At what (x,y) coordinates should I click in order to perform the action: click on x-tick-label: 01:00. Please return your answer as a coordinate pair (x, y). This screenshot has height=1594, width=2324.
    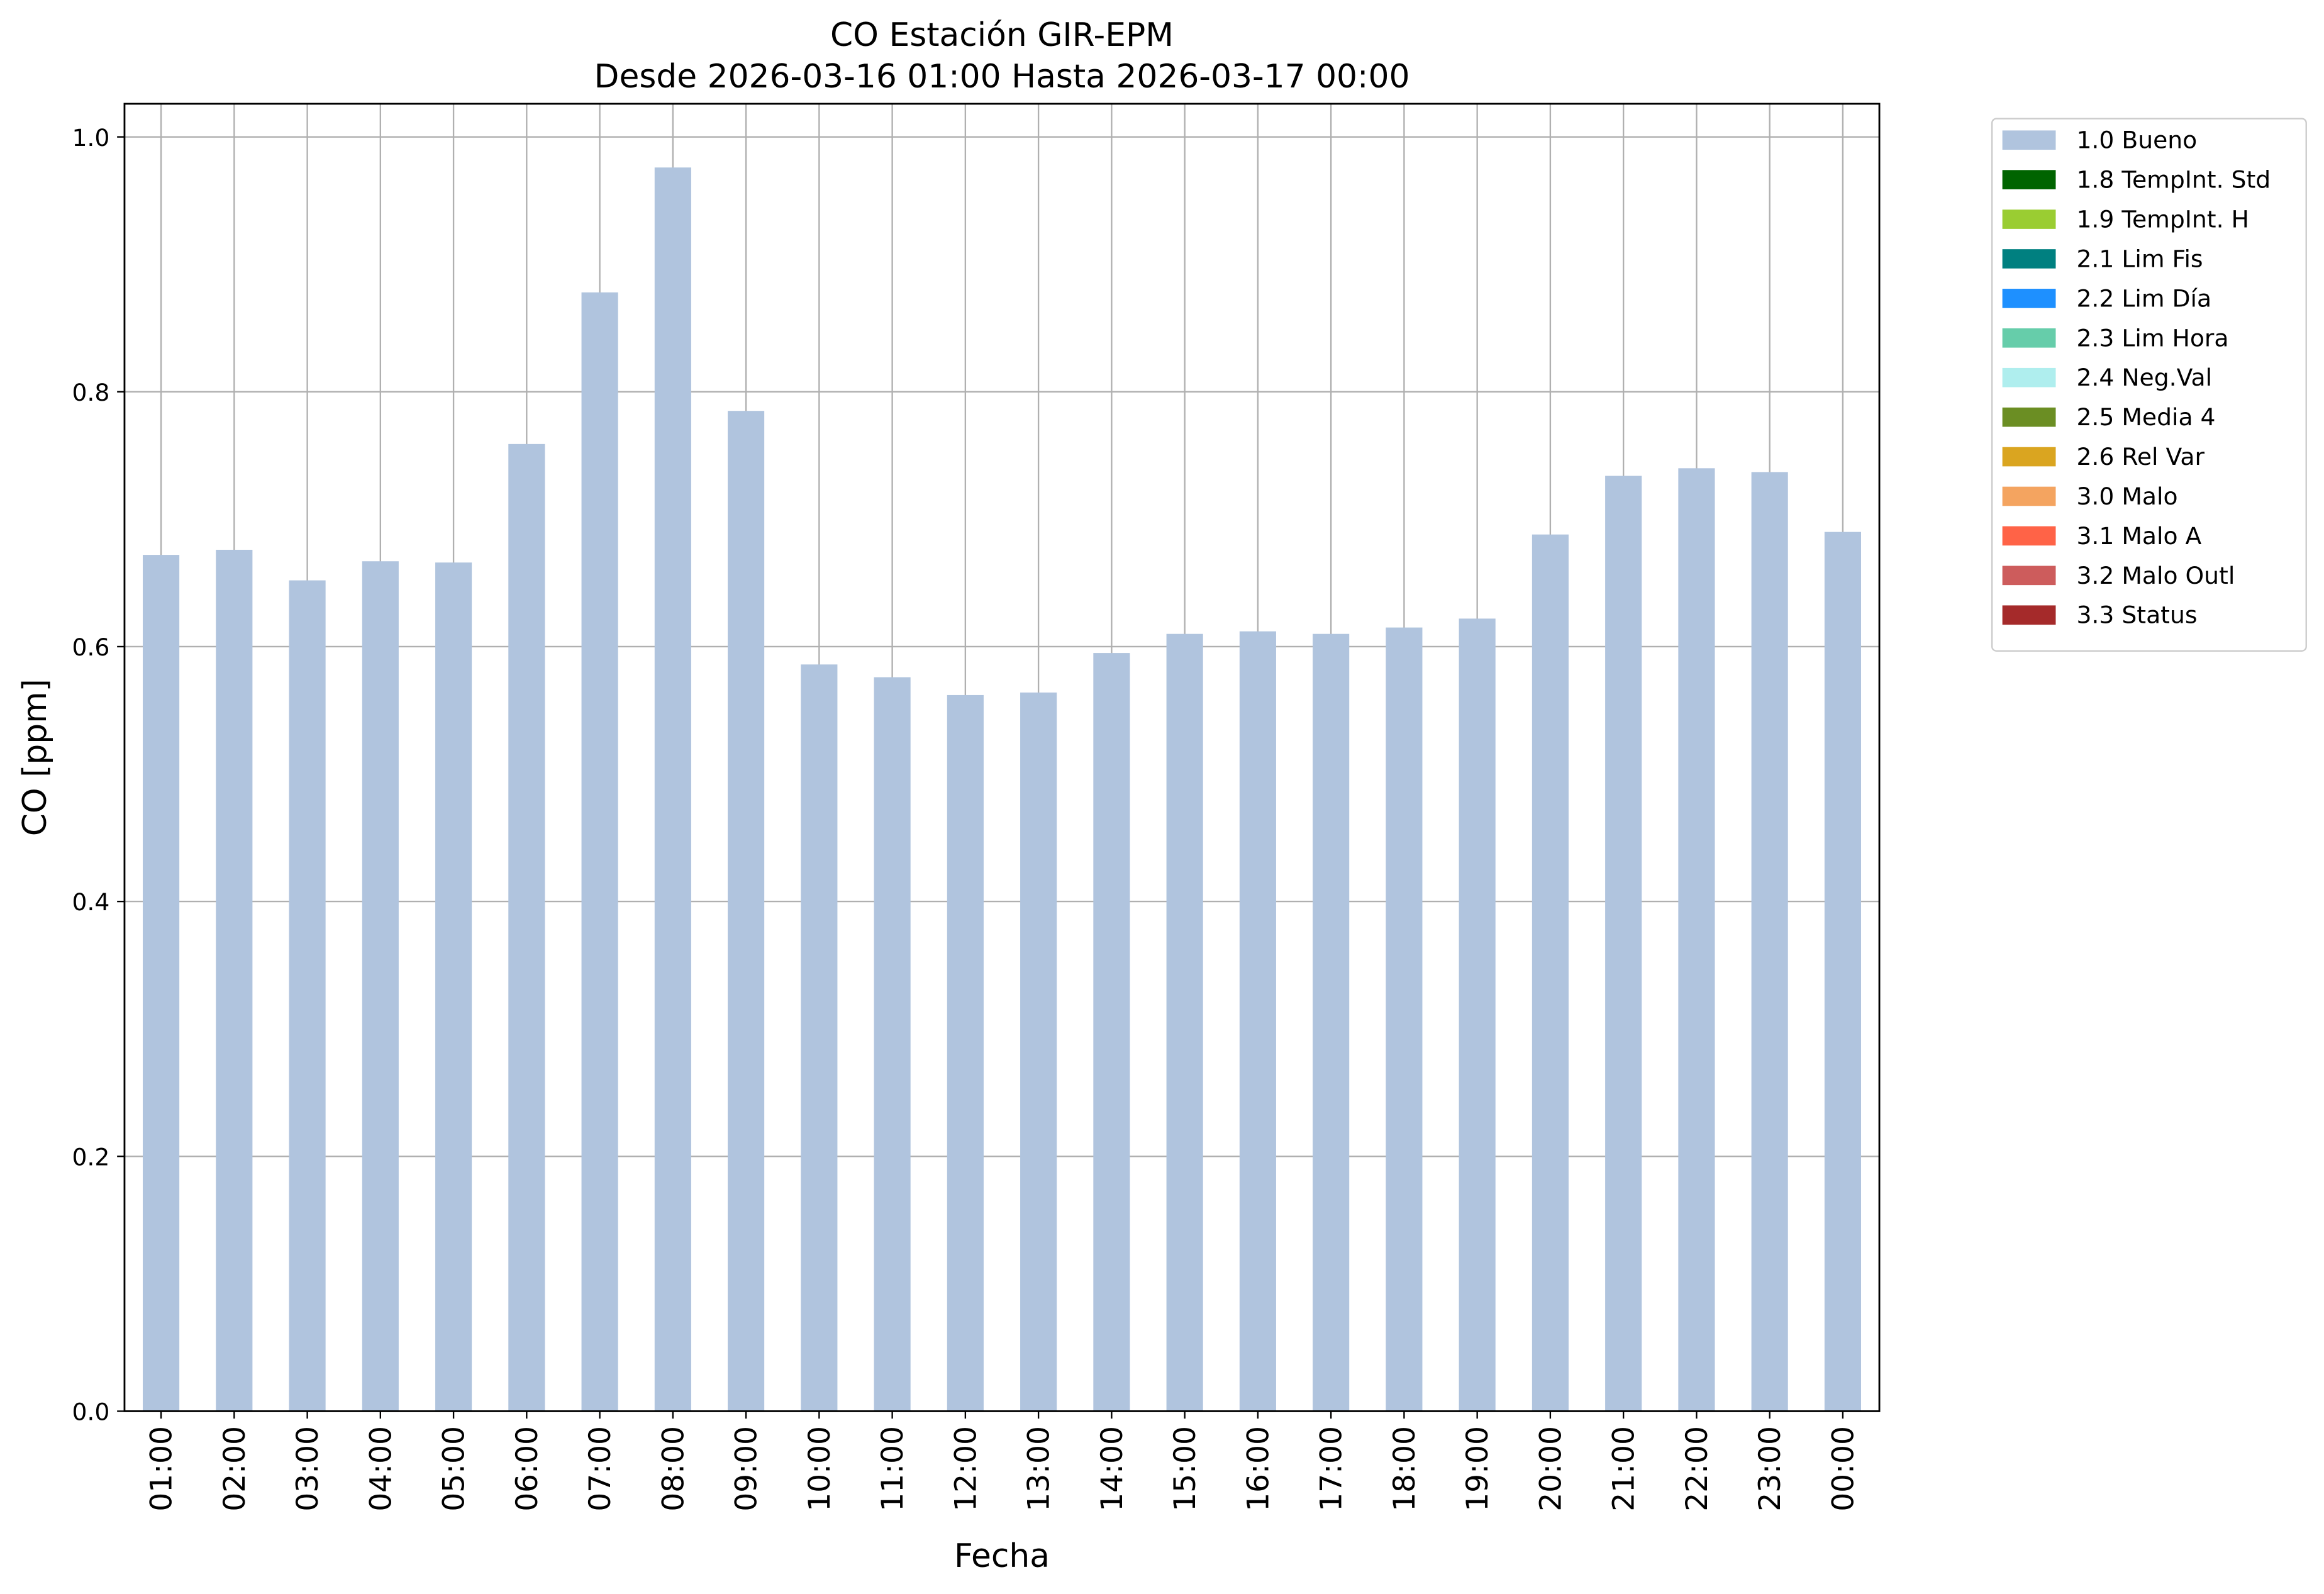
    Looking at the image, I should click on (162, 1469).